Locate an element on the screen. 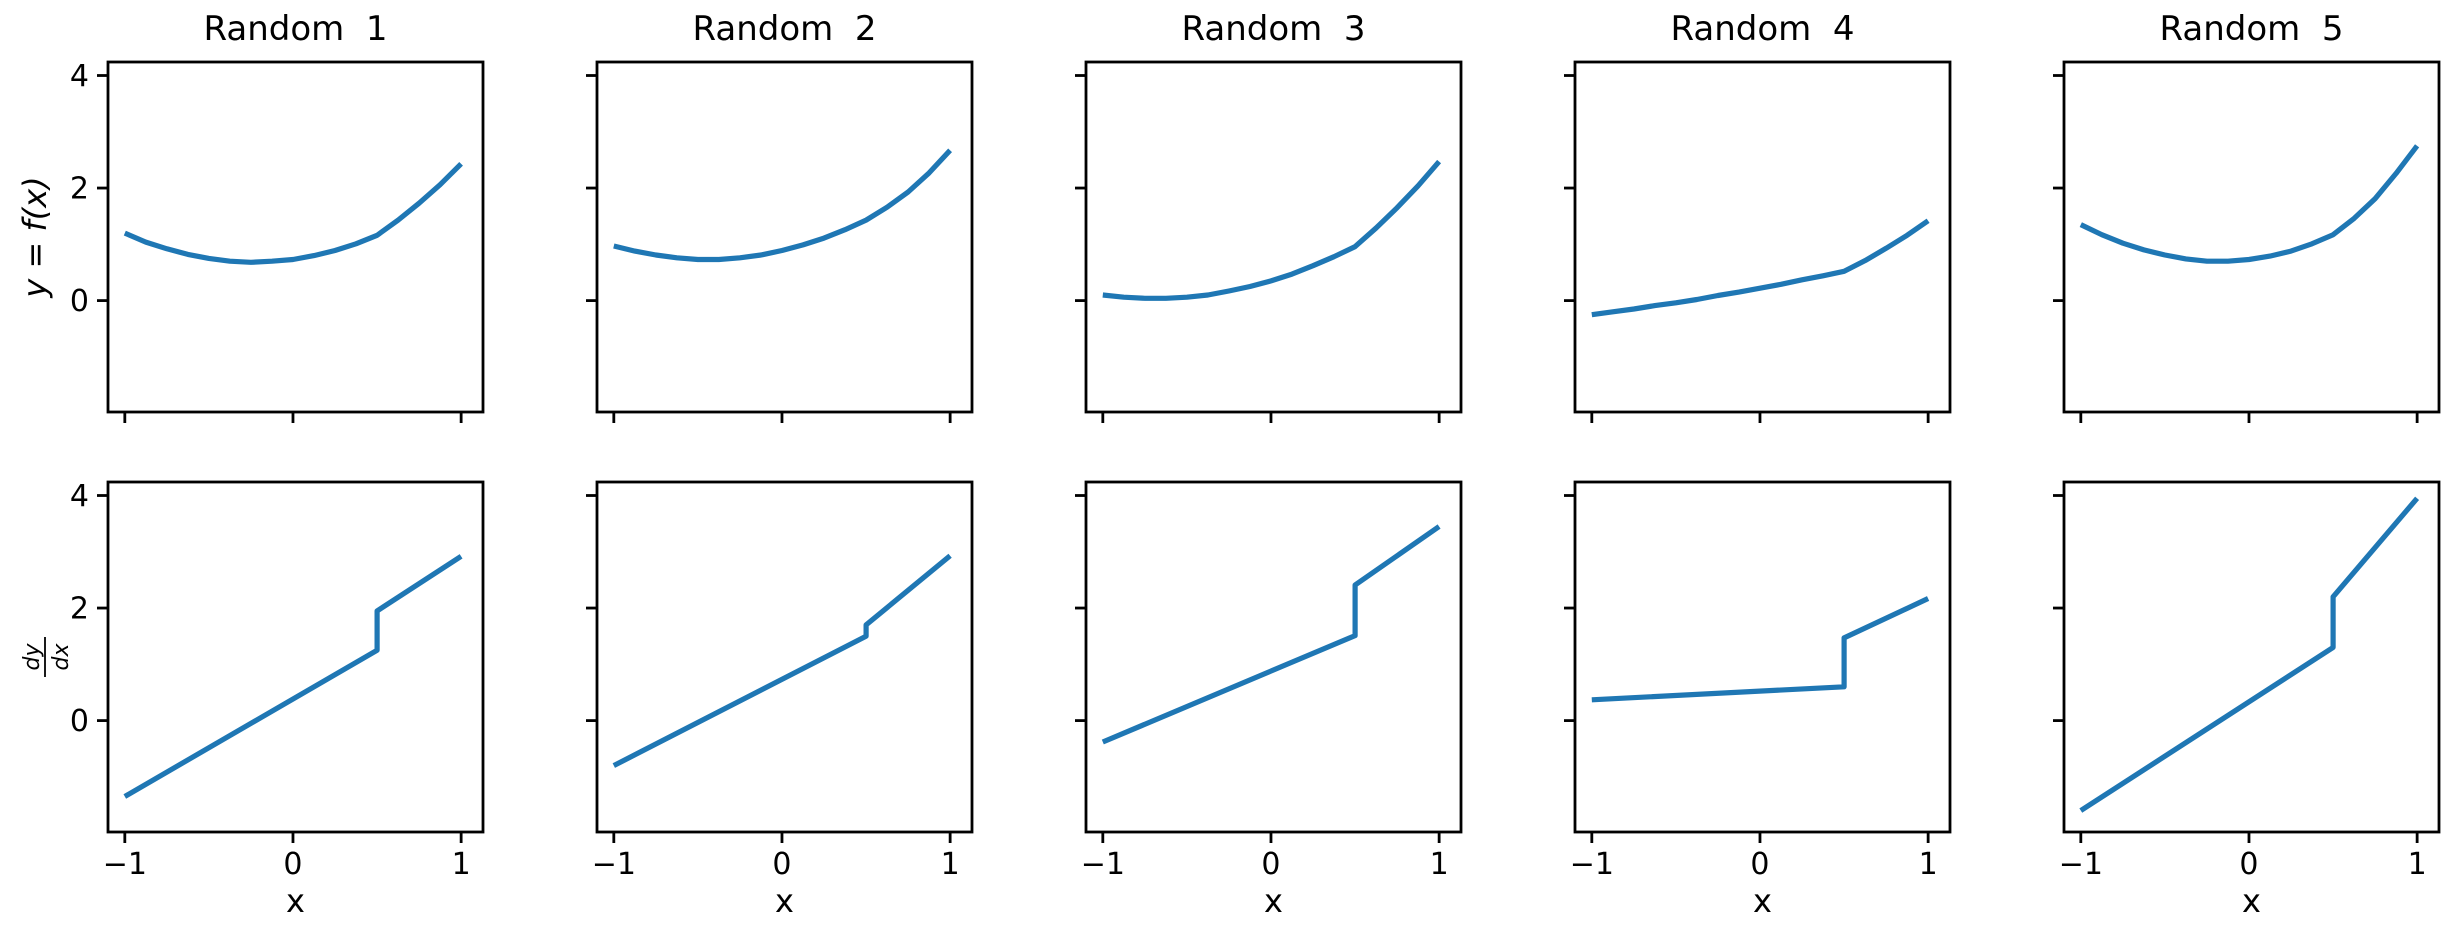  x-axis-label-c2: x is located at coordinates (1273, 901).